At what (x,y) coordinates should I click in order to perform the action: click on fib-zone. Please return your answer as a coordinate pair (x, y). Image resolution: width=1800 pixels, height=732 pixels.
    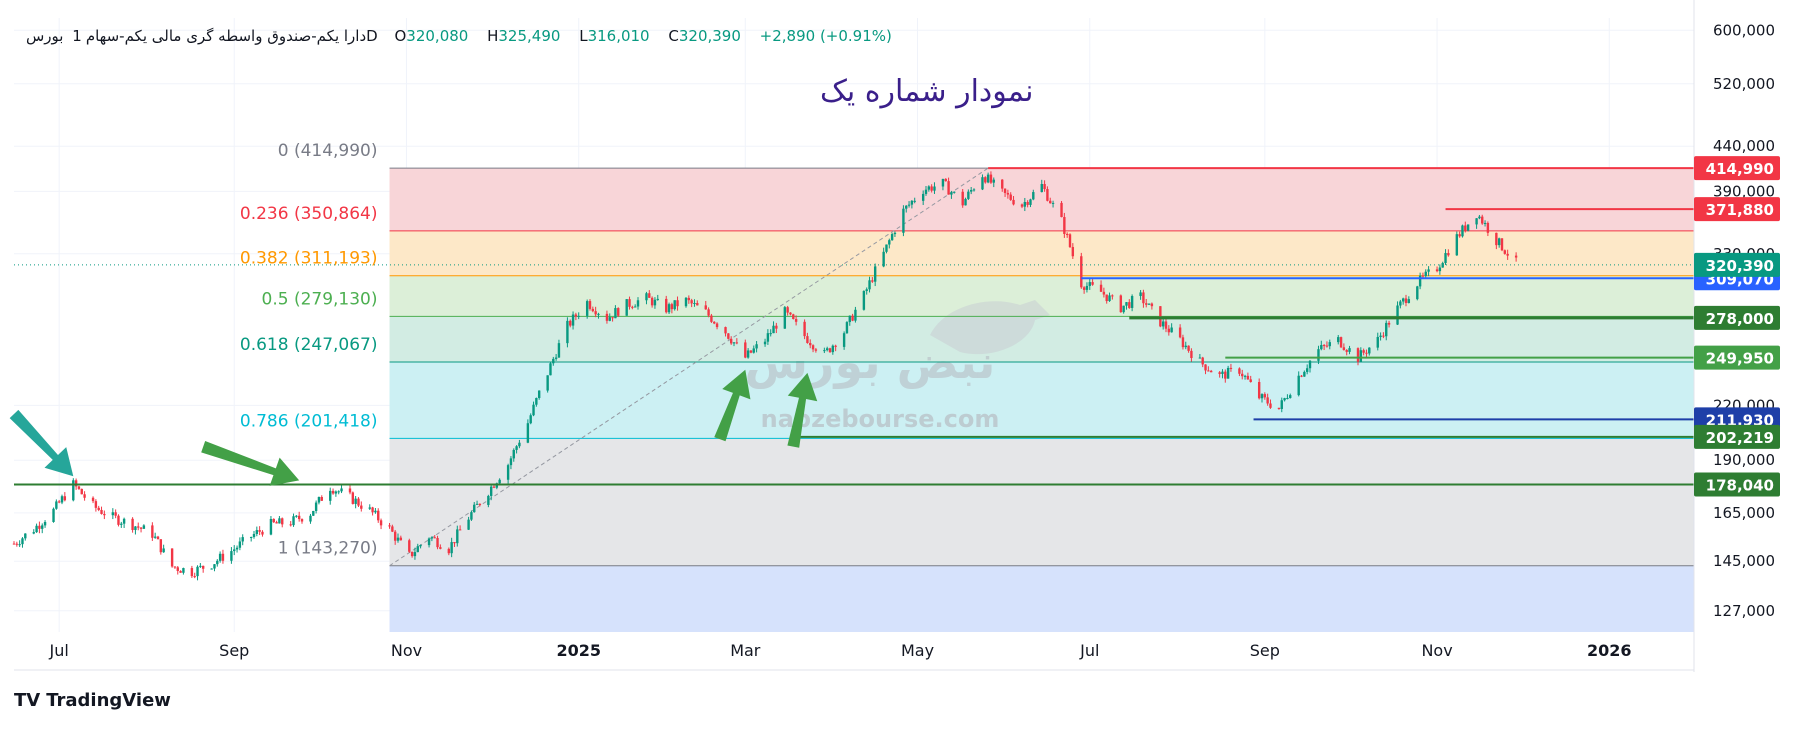
    Looking at the image, I should click on (1041, 400).